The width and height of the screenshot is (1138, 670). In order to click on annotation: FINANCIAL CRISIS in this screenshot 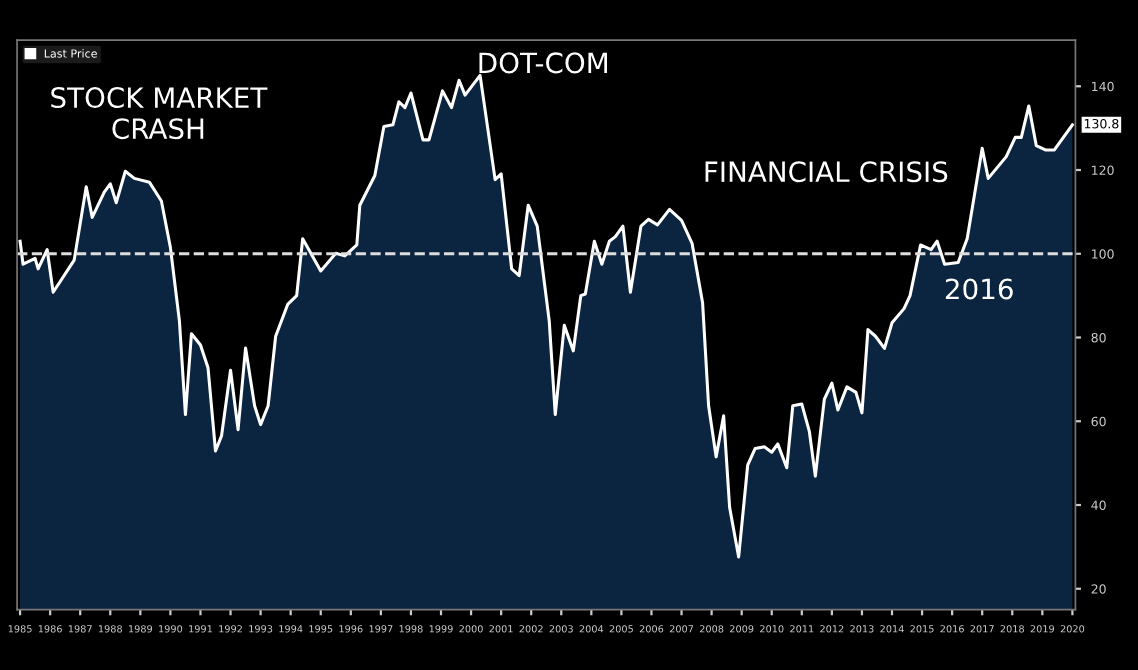, I will do `click(826, 172)`.